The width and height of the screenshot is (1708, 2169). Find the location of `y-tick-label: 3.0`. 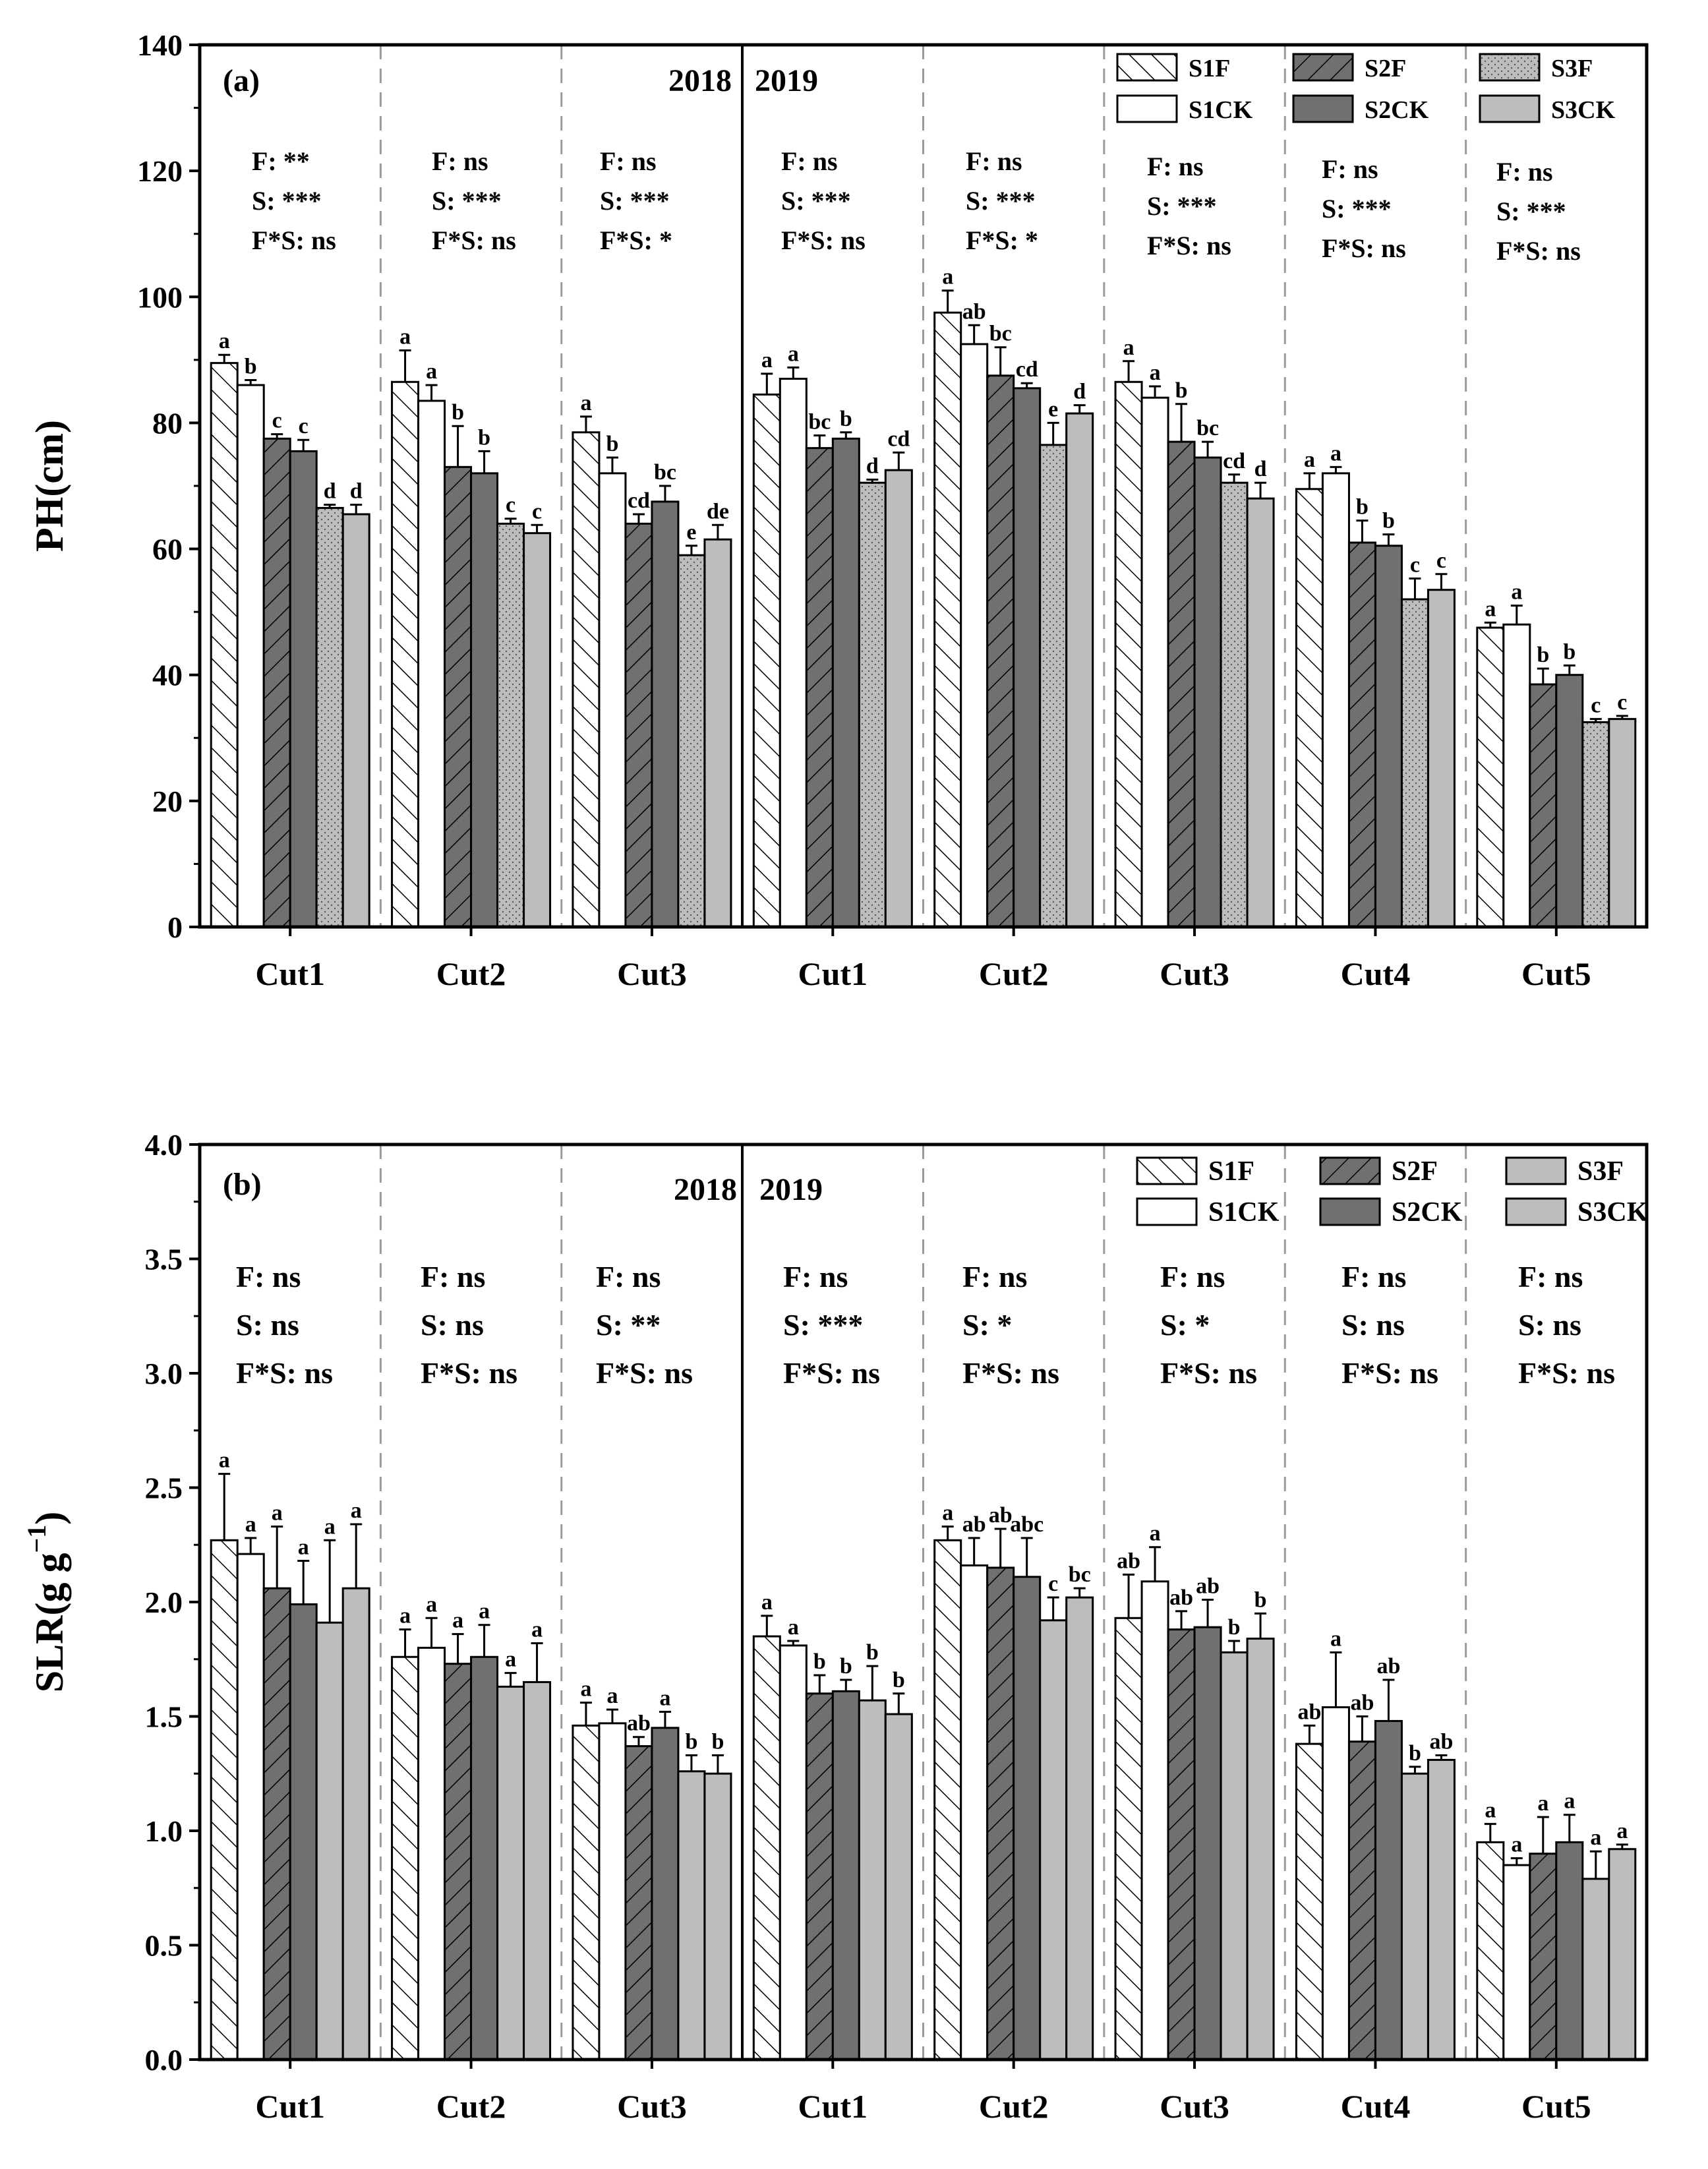

y-tick-label: 3.0 is located at coordinates (164, 1373).